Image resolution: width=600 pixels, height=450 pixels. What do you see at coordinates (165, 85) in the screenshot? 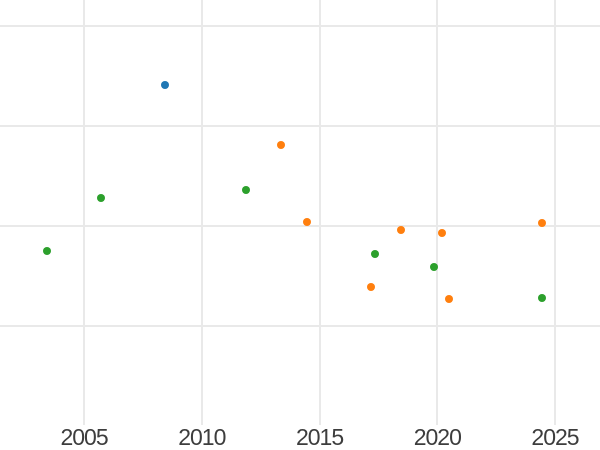
I see `data-point-blue` at bounding box center [165, 85].